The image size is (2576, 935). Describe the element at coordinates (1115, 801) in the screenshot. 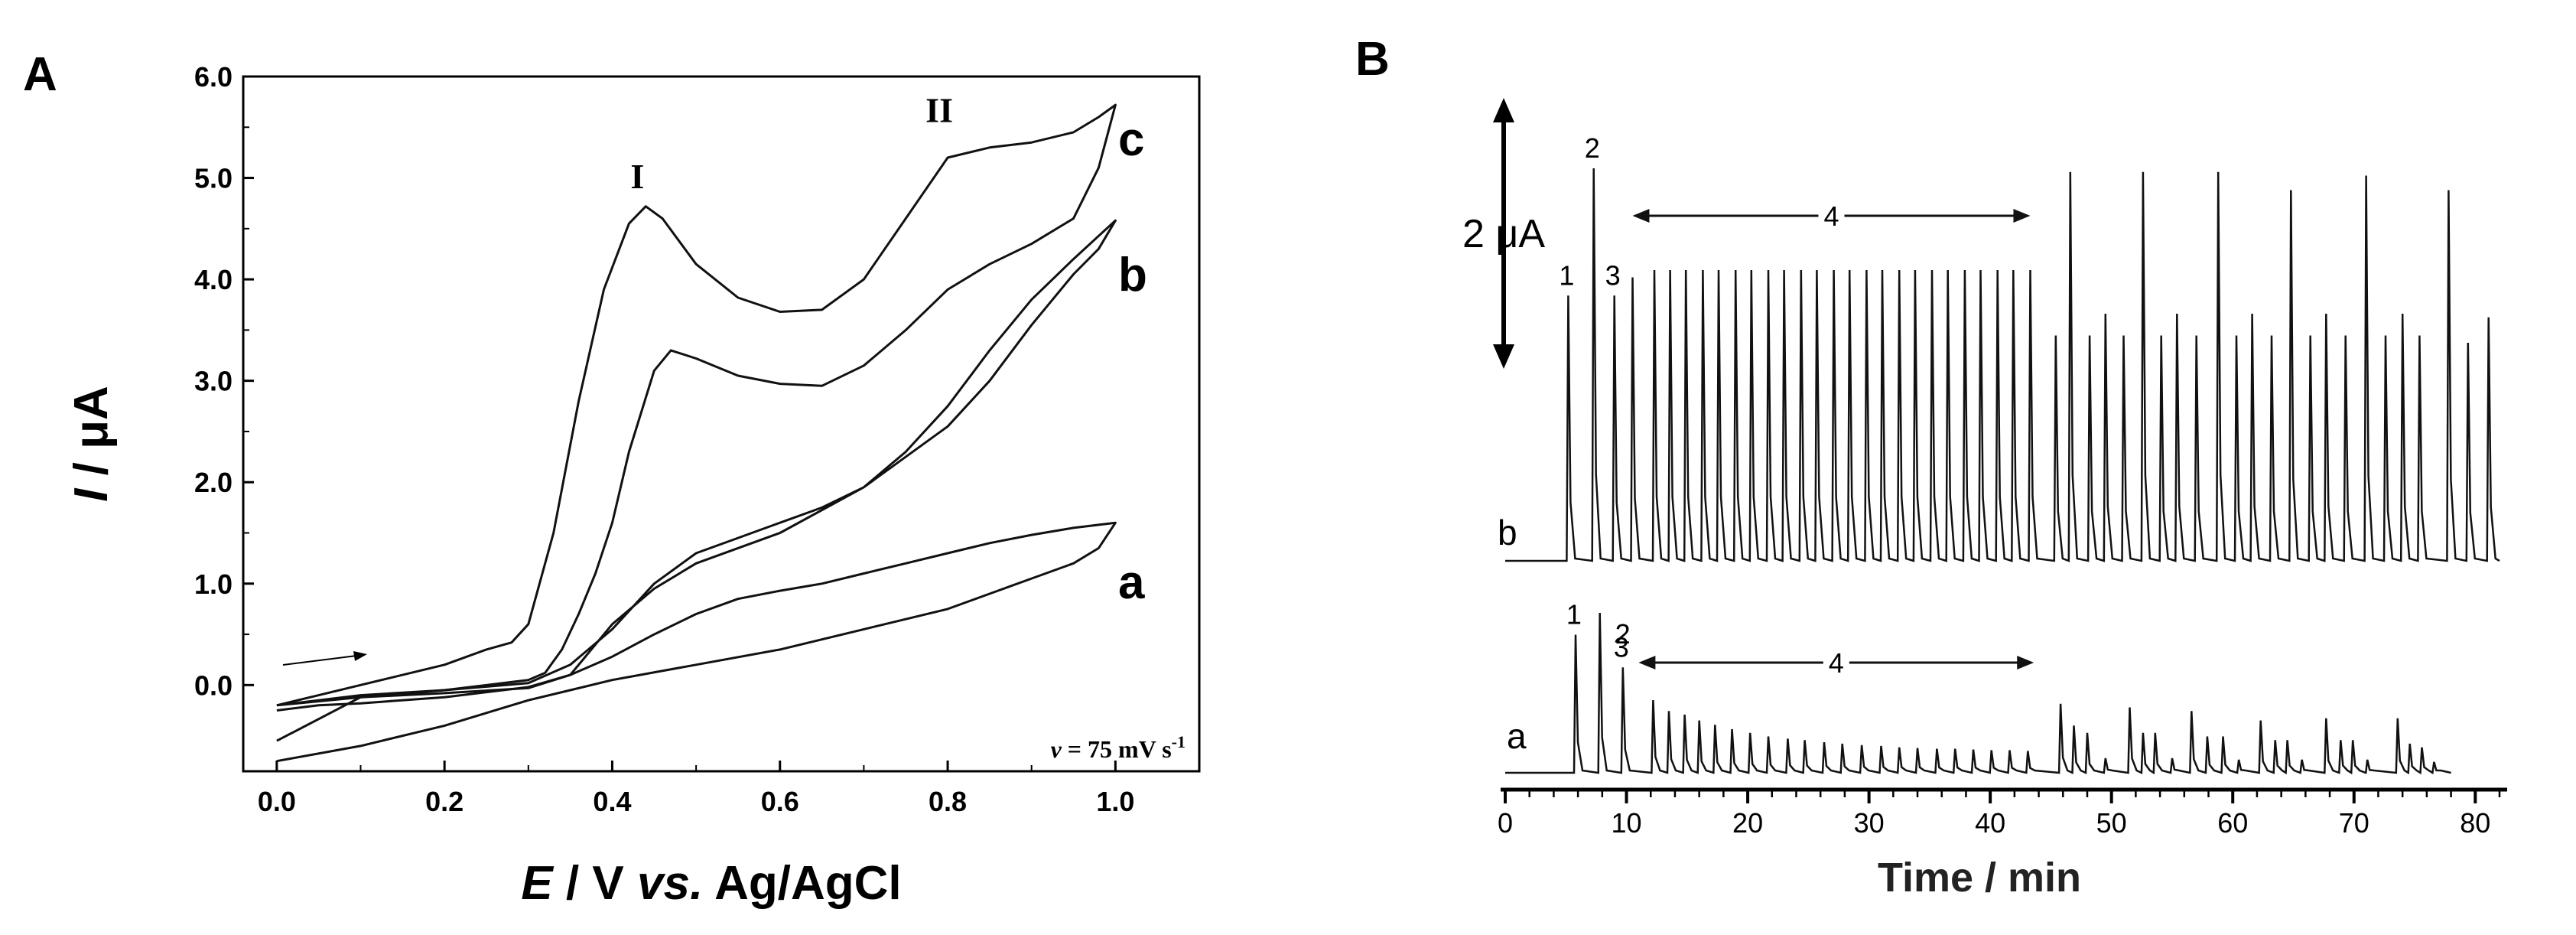

I see `x-tick-label: 1.0` at that location.